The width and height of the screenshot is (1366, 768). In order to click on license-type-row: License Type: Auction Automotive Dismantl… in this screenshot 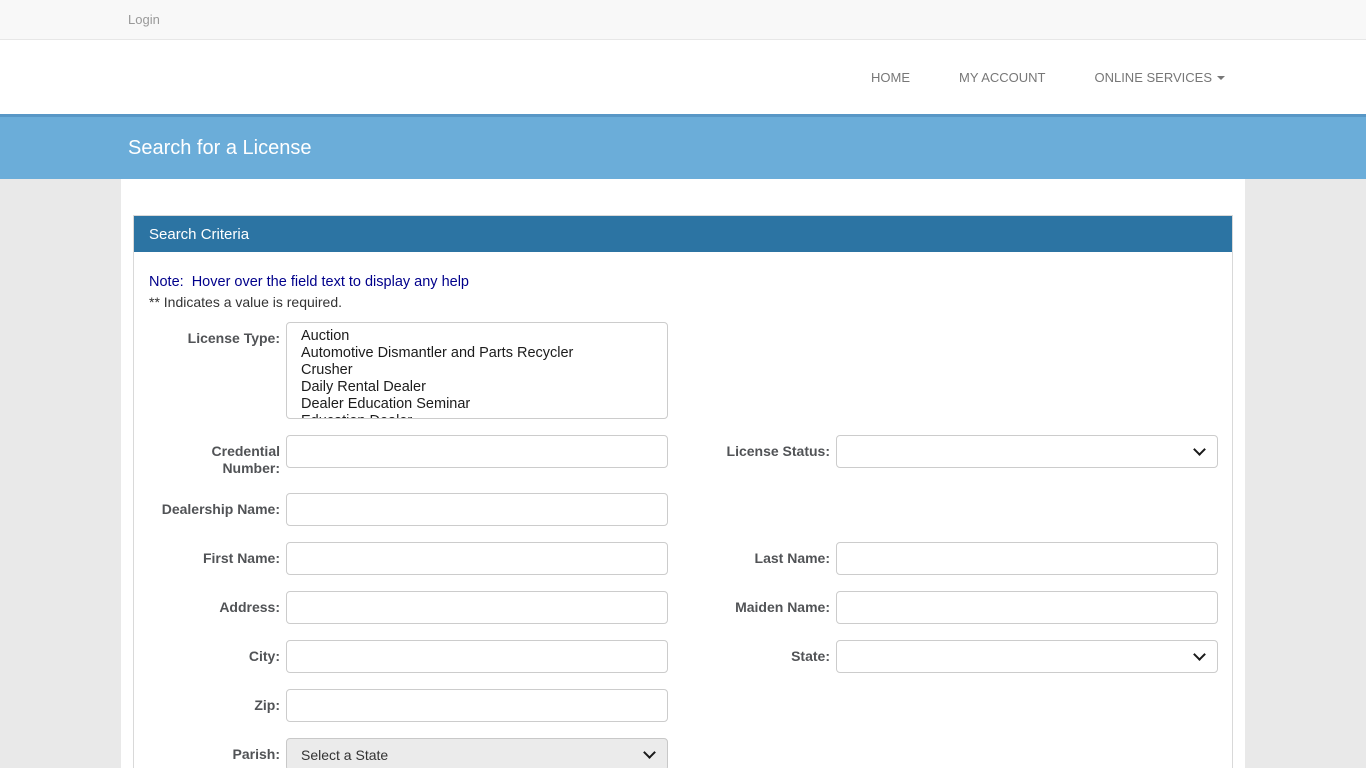, I will do `click(683, 370)`.